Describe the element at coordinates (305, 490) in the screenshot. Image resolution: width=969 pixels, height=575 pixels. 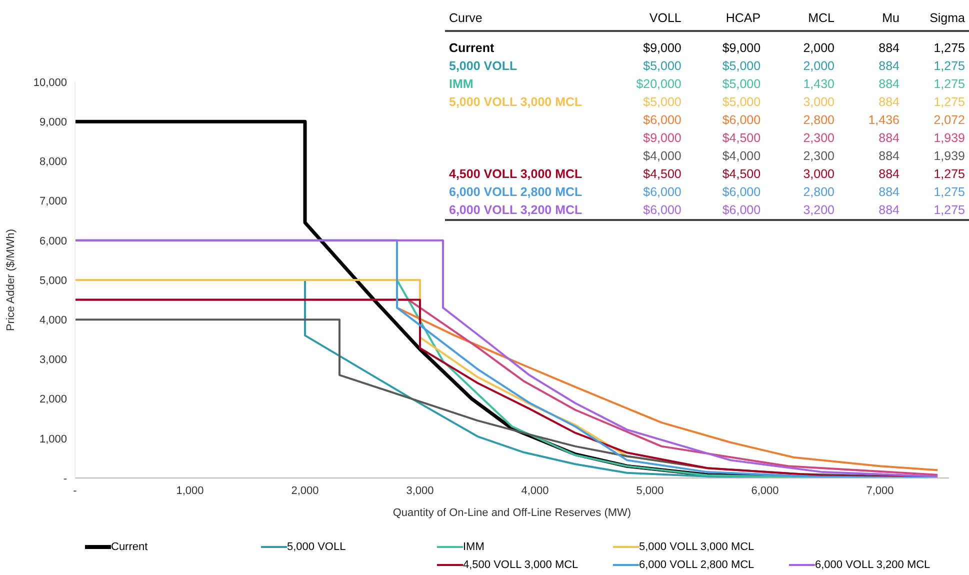
I see `x-tick-label: 2,000` at that location.